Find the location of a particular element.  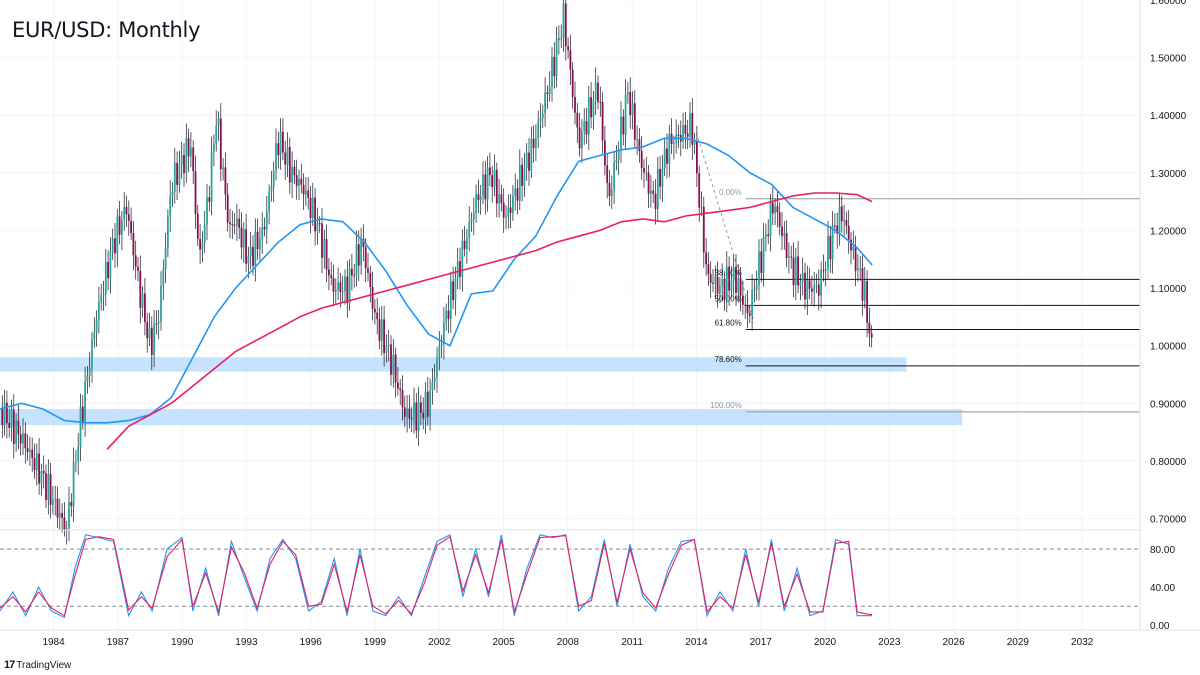

x-tick-label: 1996 is located at coordinates (311, 642).